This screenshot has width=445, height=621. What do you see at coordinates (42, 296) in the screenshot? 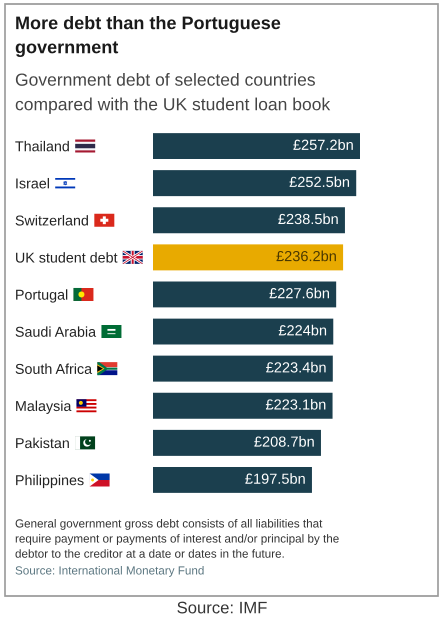
I see `y-tick-label: Portugal` at bounding box center [42, 296].